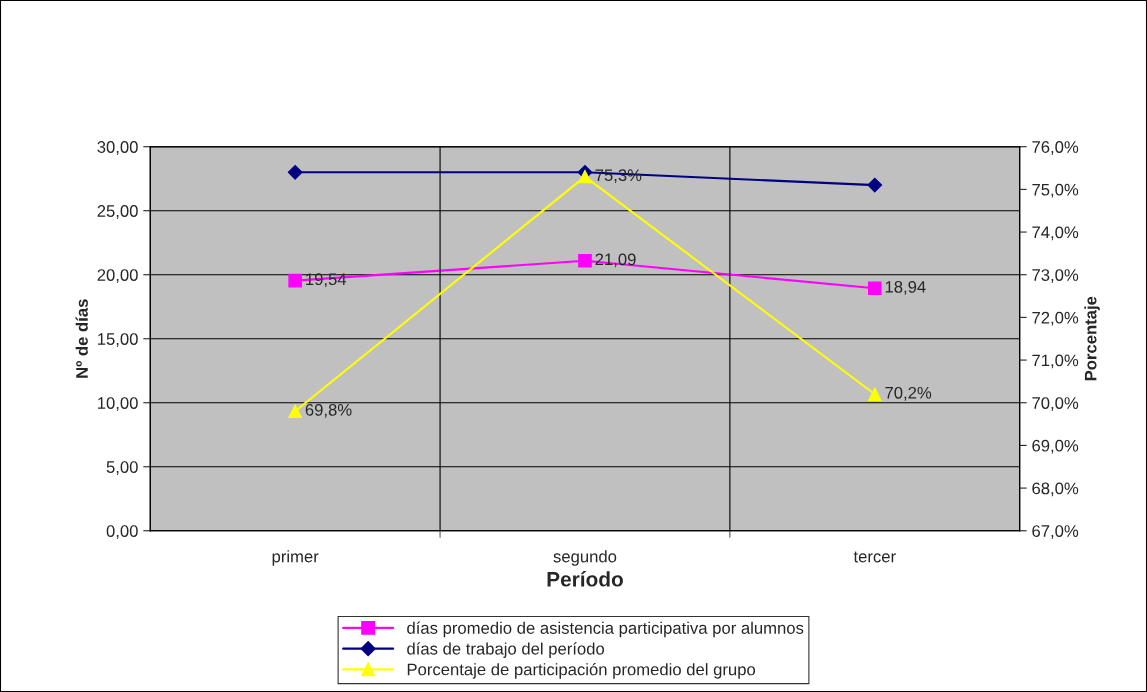  Describe the element at coordinates (506, 650) in the screenshot. I see `legend-label: días de trabajo del período` at that location.